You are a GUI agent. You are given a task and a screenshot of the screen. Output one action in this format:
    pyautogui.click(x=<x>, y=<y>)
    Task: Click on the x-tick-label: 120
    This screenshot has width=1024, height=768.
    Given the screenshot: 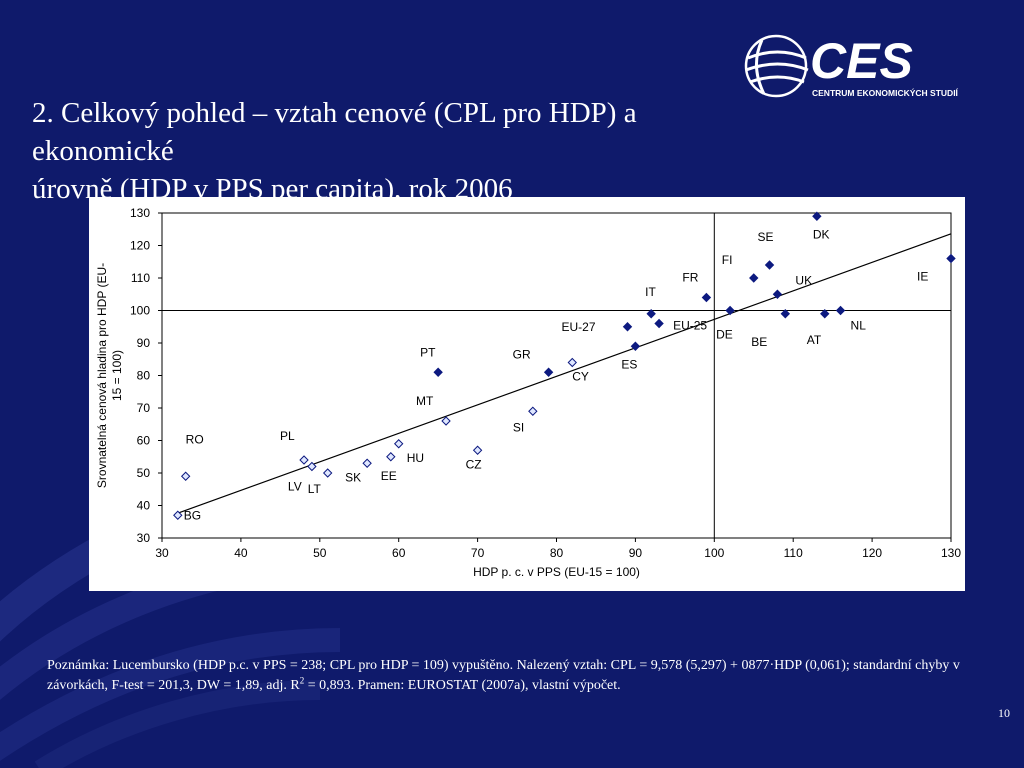 What is the action you would take?
    pyautogui.click(x=872, y=553)
    